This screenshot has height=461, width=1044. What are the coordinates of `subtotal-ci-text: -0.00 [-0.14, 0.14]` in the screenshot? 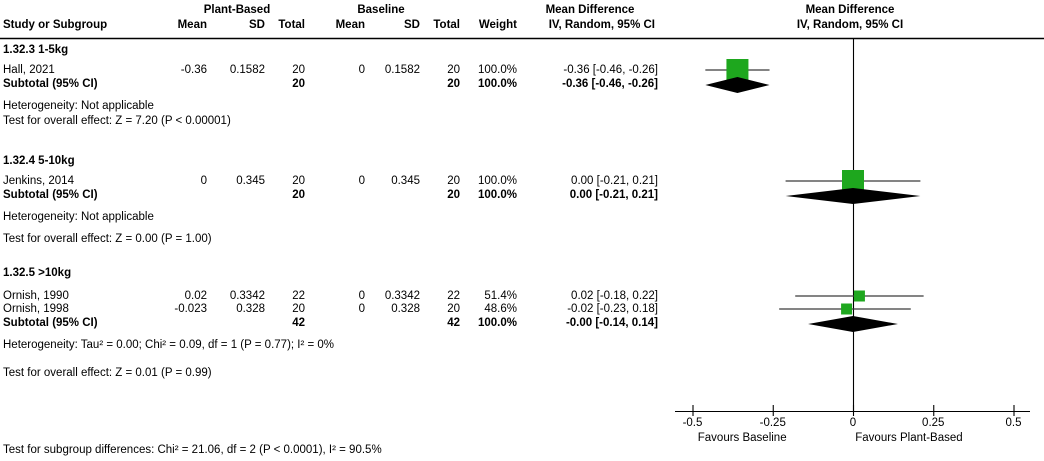 It's located at (611, 323).